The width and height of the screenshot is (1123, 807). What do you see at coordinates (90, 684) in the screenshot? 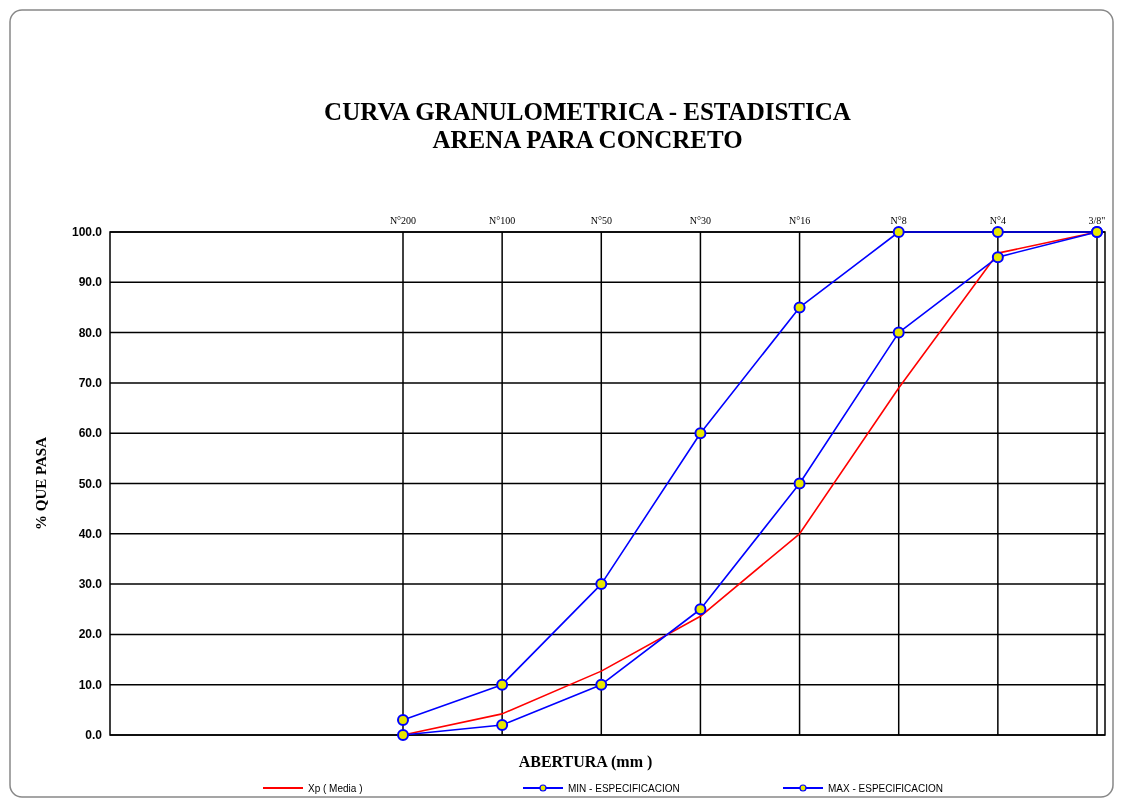
I see `y-tick-label: 10.0` at bounding box center [90, 684].